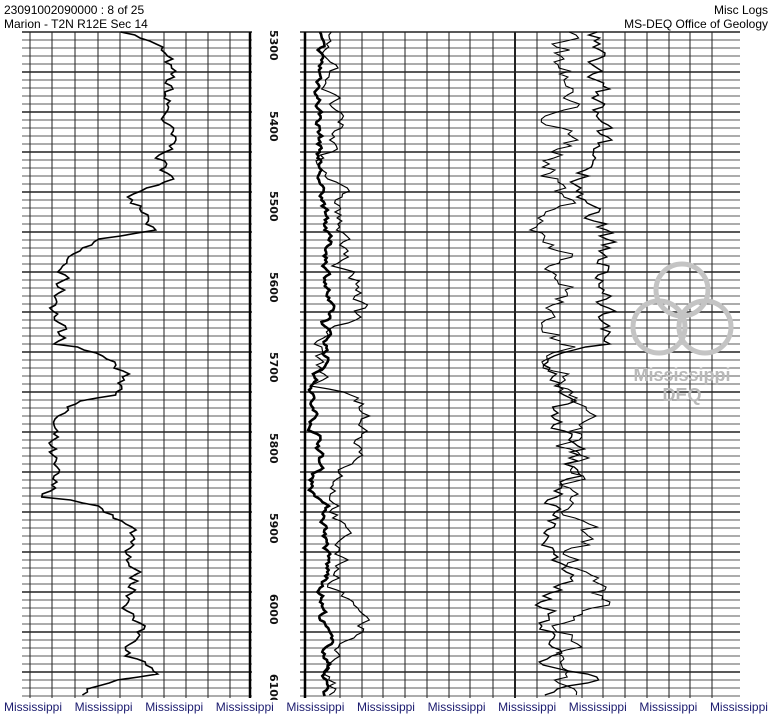  I want to click on depth-label: 5800, so click(273, 448).